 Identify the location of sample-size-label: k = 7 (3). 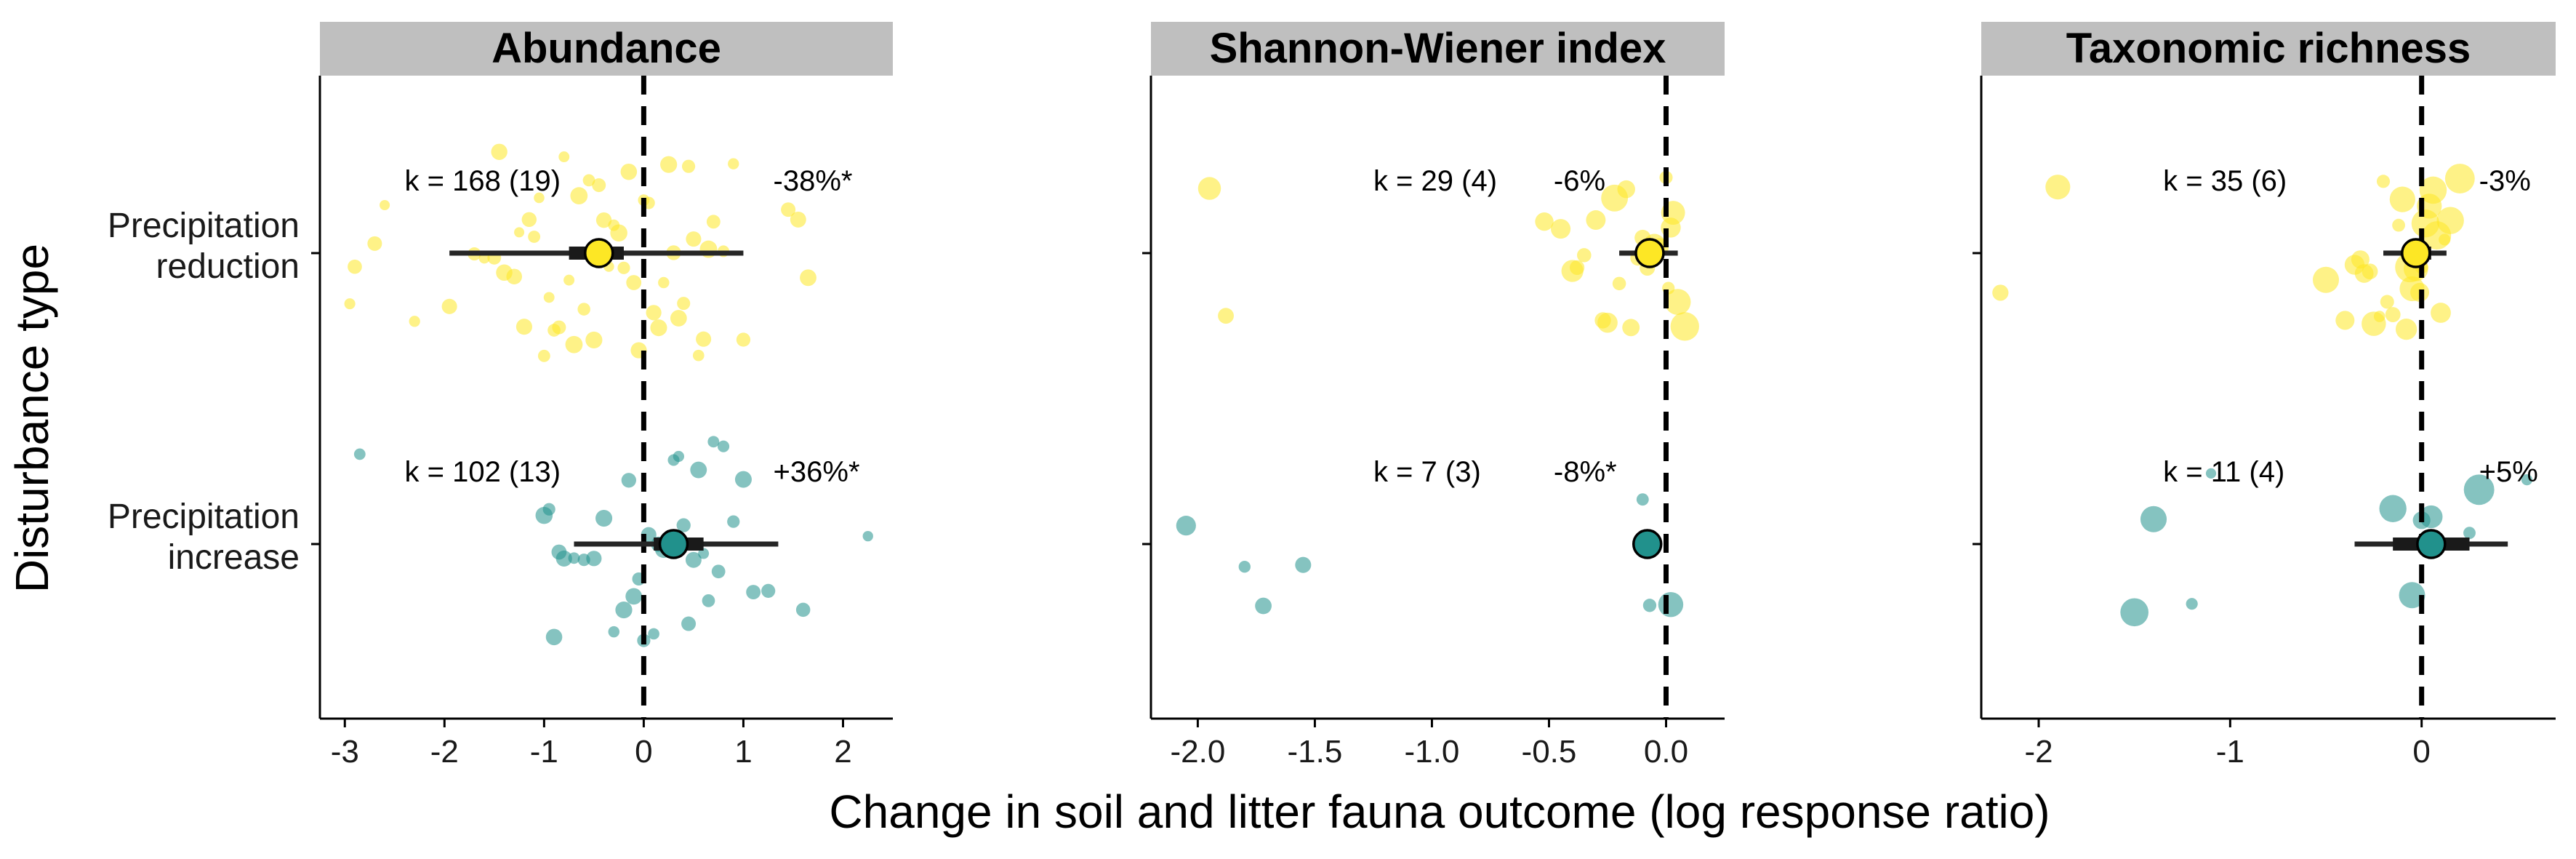
(1427, 472).